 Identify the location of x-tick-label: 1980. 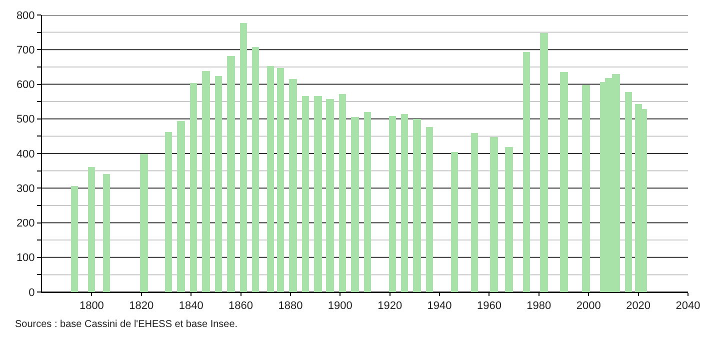
(539, 306).